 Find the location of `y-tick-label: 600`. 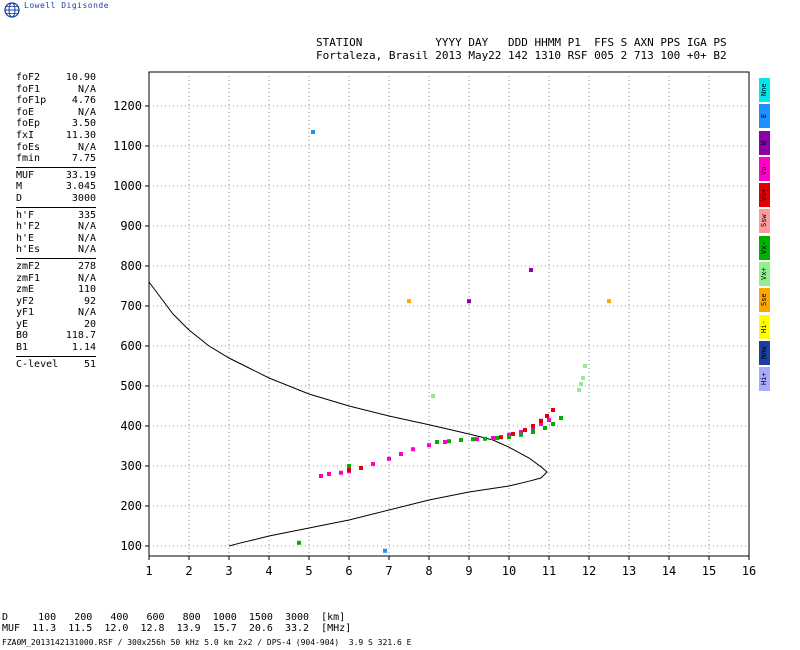

y-tick-label: 600 is located at coordinates (131, 346).